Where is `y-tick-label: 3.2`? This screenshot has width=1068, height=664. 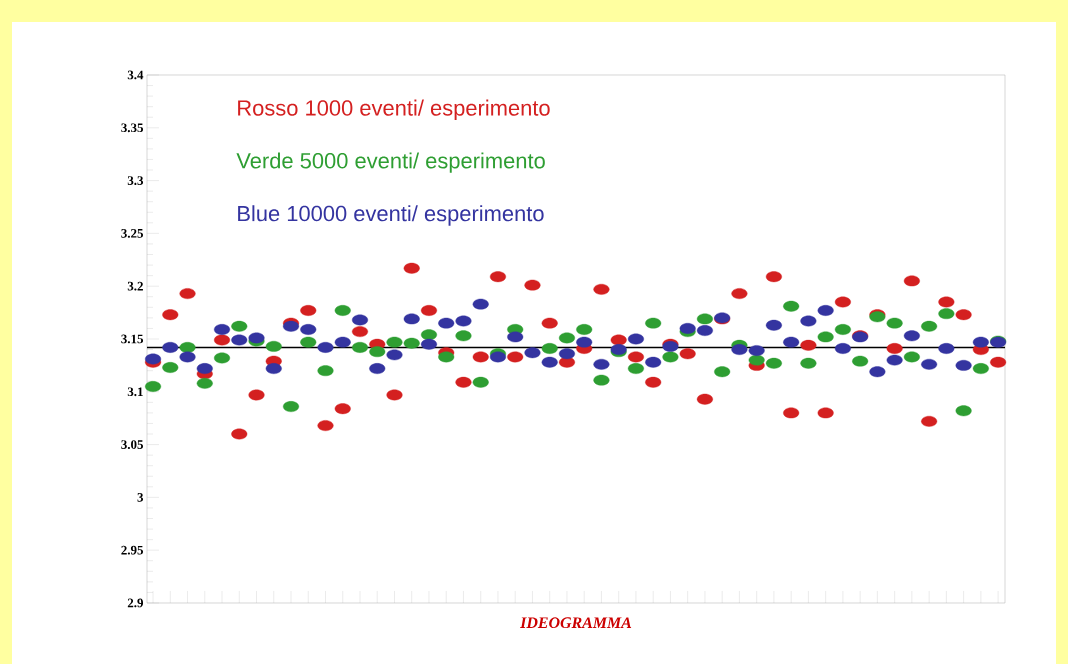 y-tick-label: 3.2 is located at coordinates (135, 286).